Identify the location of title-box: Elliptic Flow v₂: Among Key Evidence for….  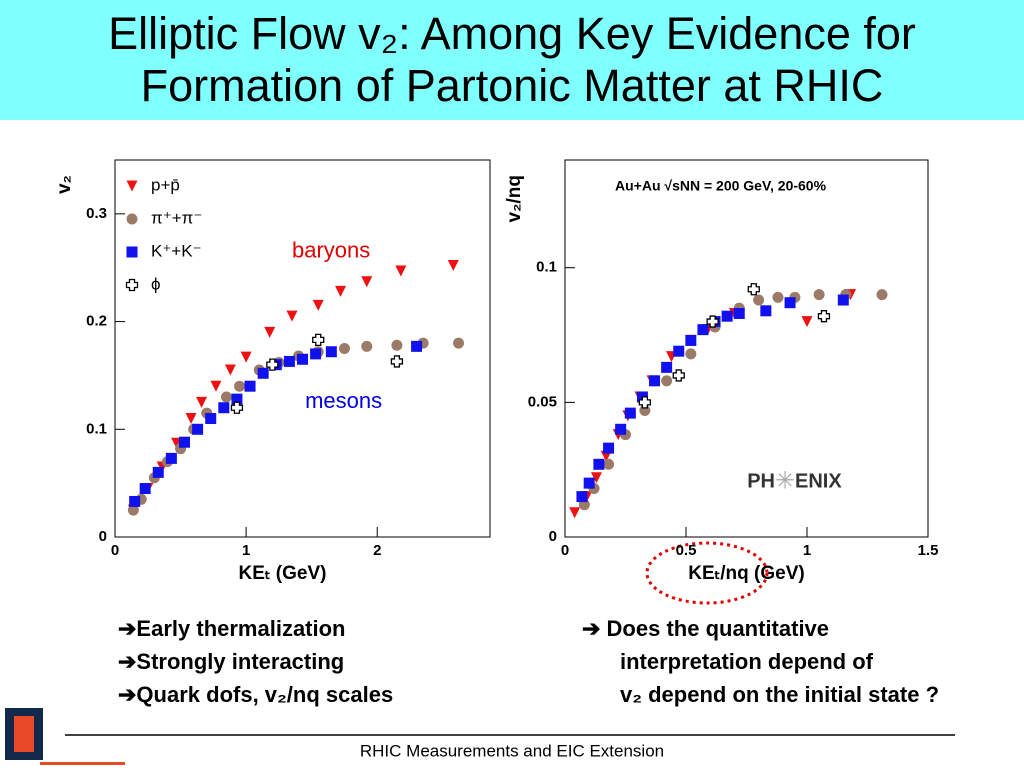
(512, 59).